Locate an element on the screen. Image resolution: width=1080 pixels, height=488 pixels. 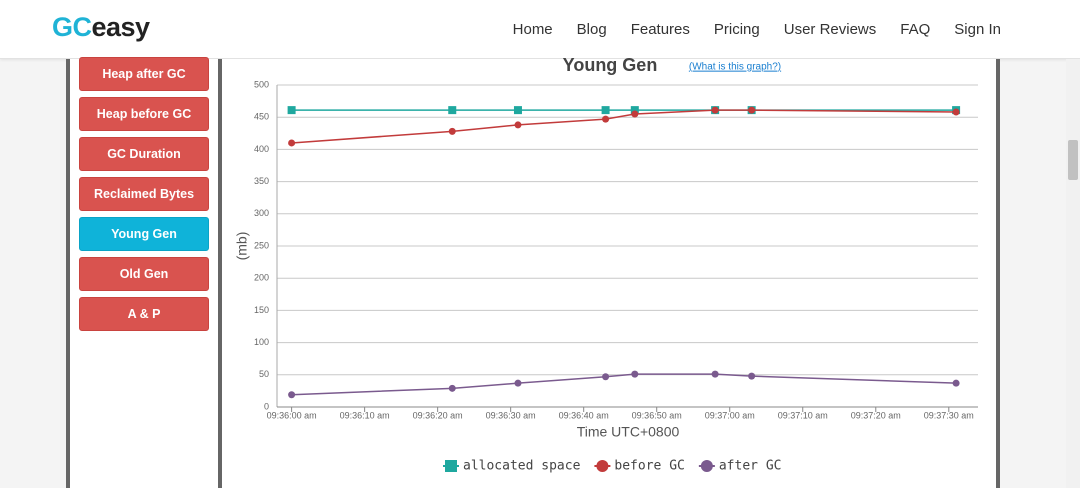
help-link: (What is this graph?) is located at coordinates (735, 67).